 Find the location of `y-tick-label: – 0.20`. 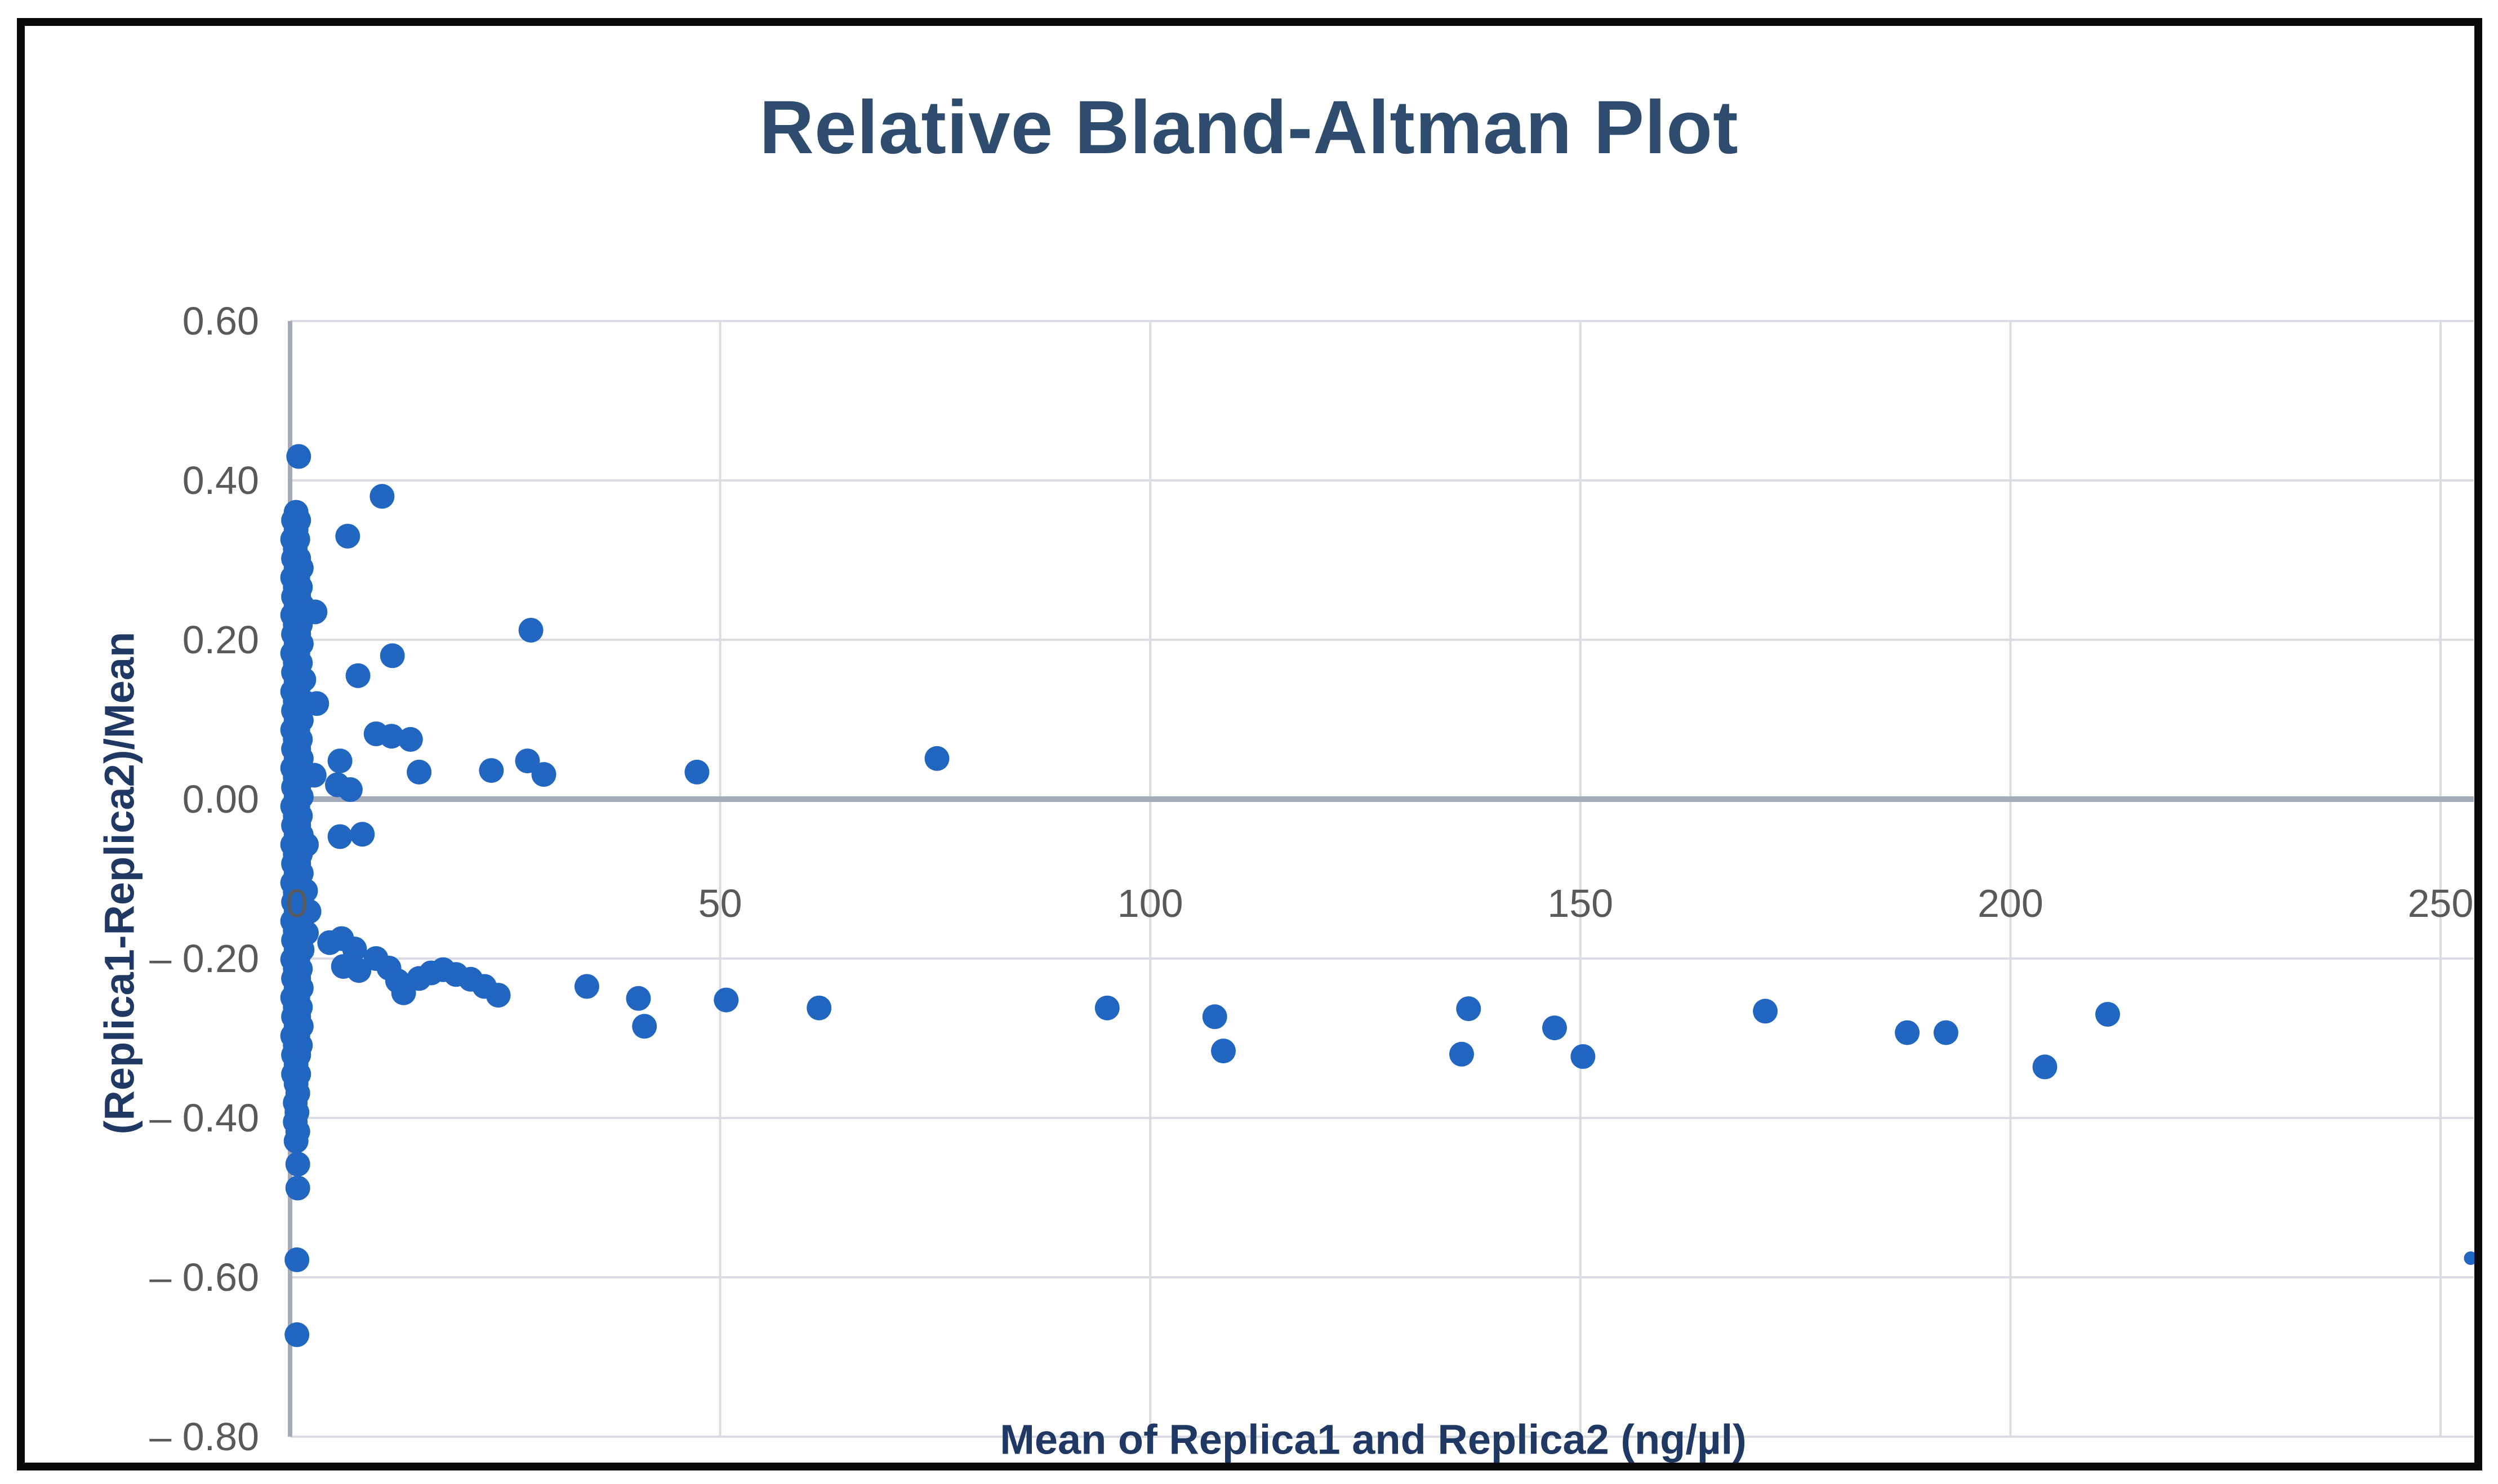

y-tick-label: – 0.20 is located at coordinates (204, 959).